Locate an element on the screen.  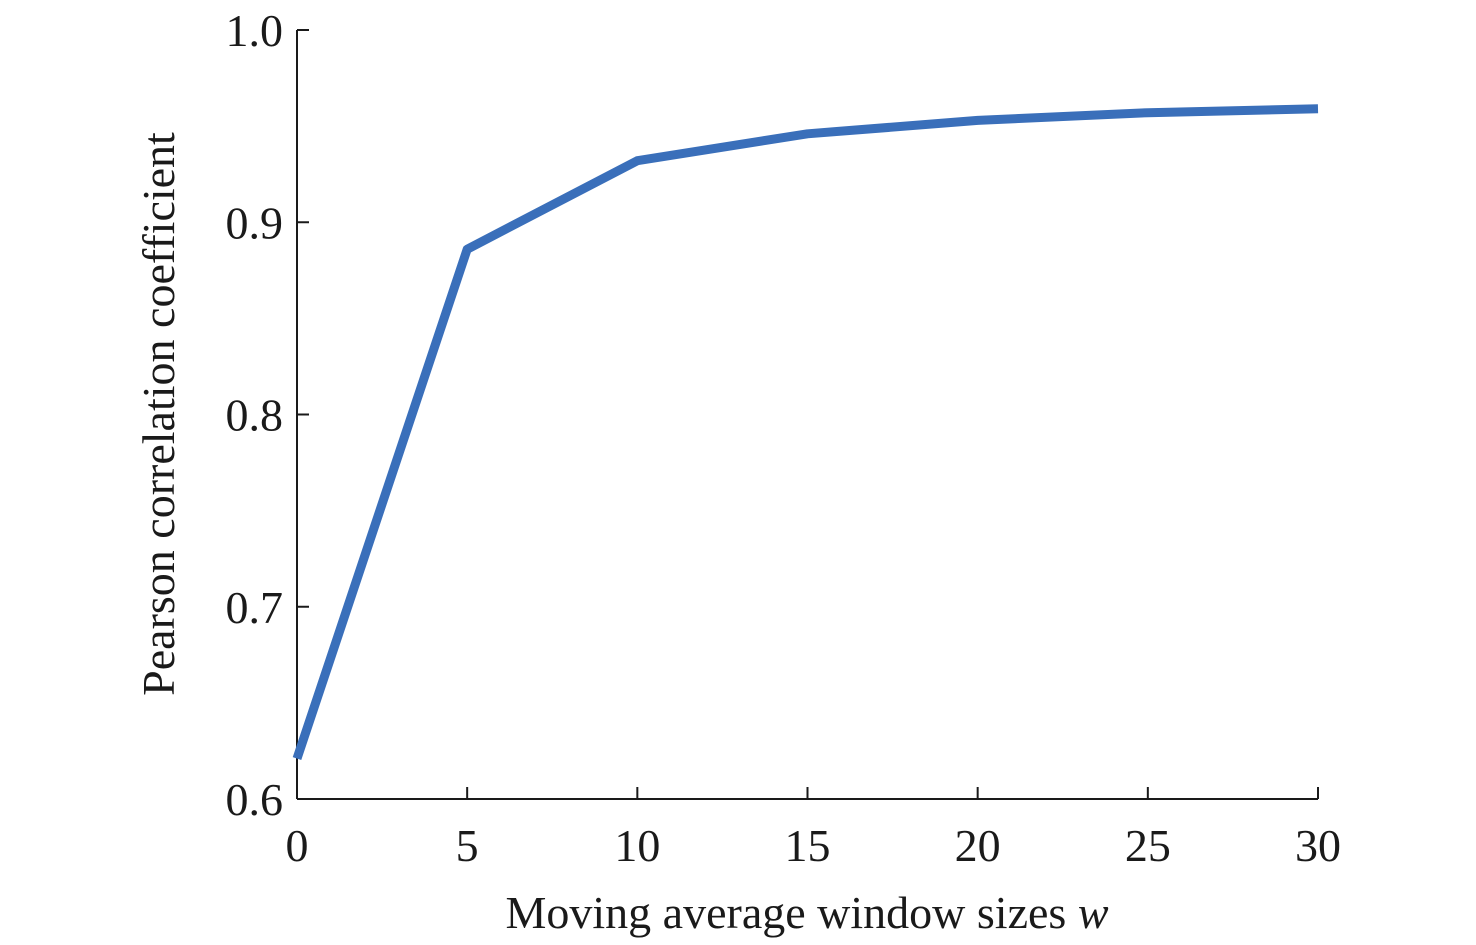
x-tick-label: 25 is located at coordinates (1148, 845).